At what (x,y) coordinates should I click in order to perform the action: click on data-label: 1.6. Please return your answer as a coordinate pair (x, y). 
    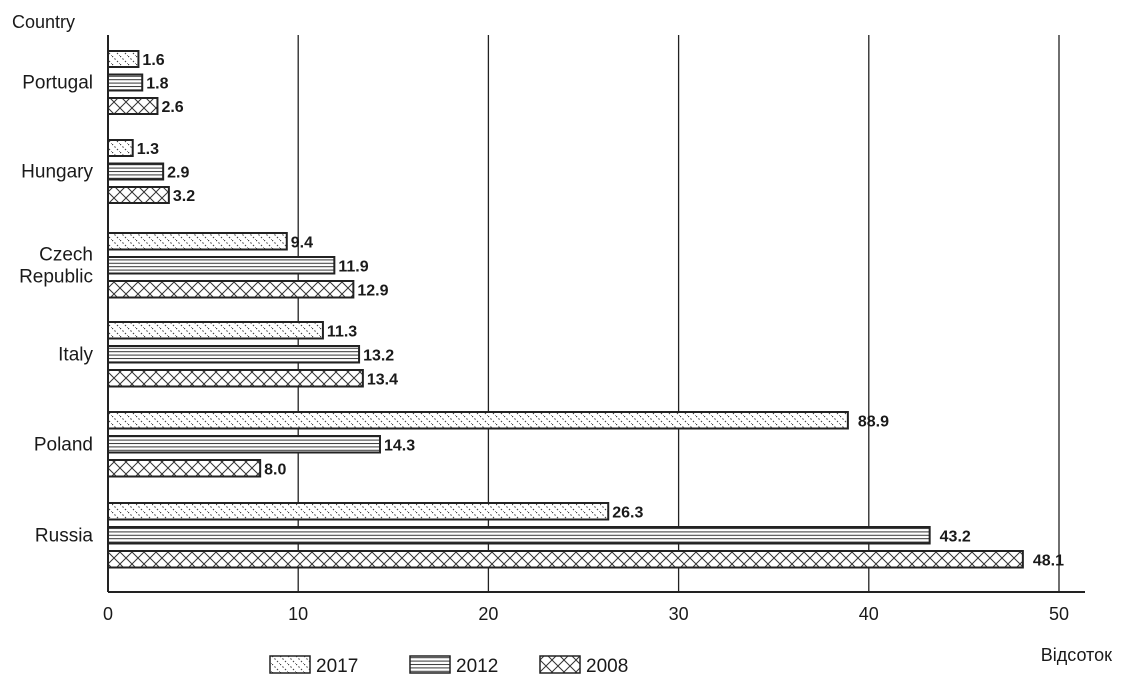
    Looking at the image, I should click on (153, 60).